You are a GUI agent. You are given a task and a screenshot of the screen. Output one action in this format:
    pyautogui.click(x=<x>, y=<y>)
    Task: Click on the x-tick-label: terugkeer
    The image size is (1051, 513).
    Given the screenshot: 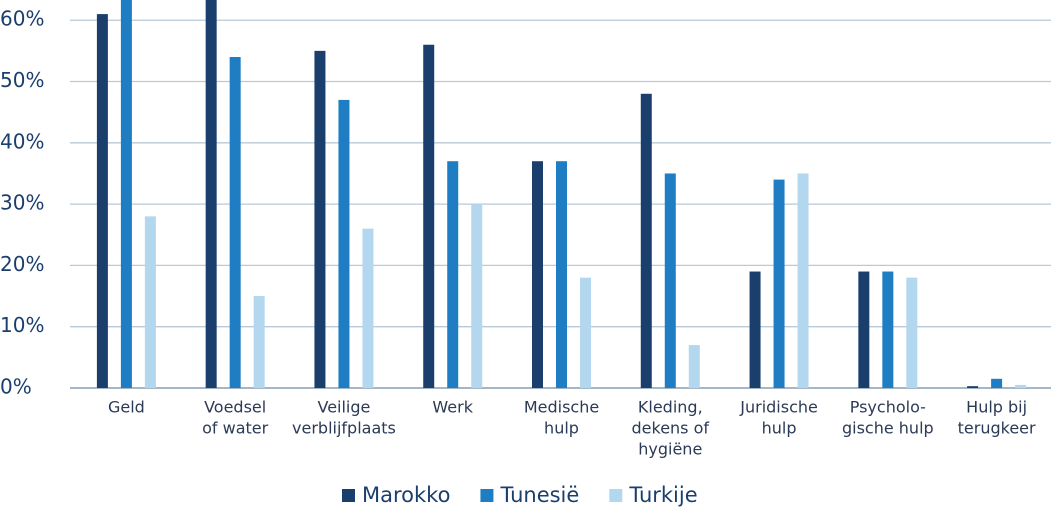 What is the action you would take?
    pyautogui.click(x=997, y=428)
    